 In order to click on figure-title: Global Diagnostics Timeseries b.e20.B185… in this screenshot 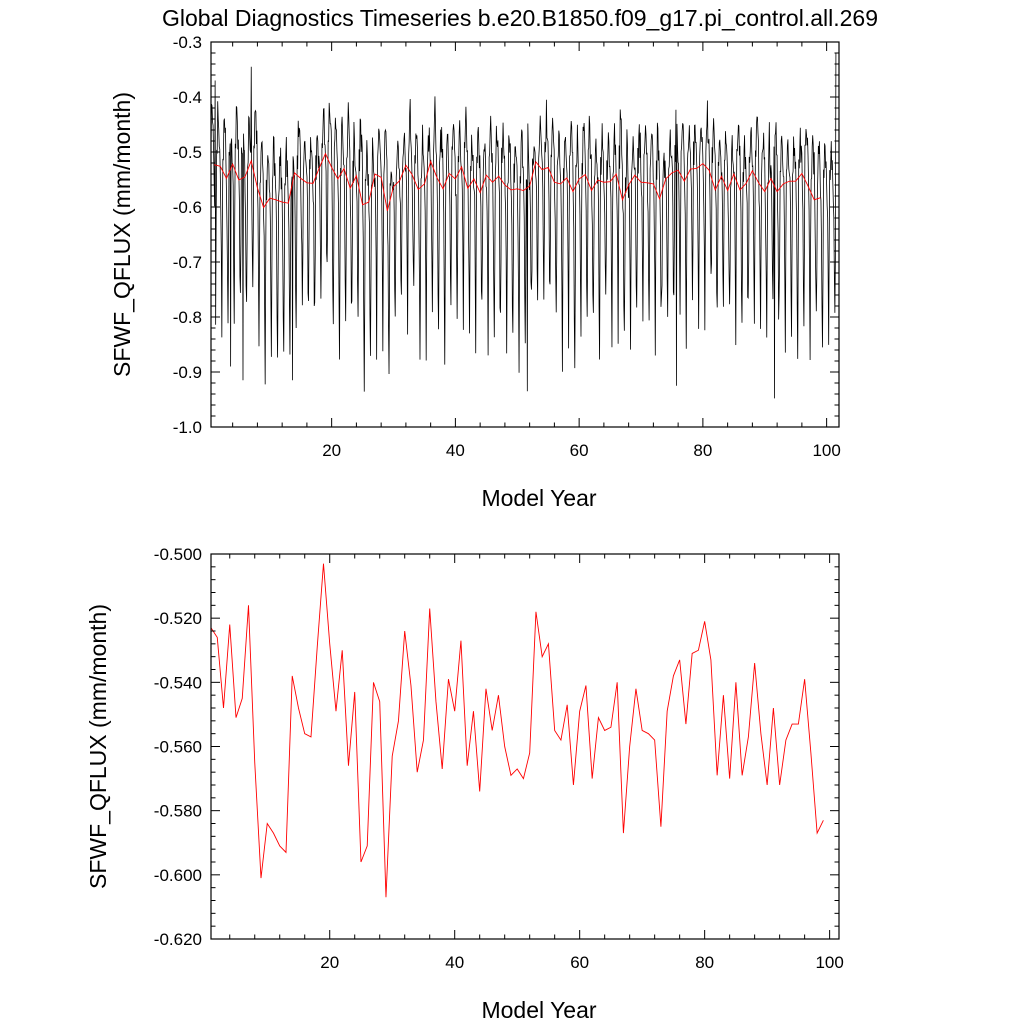, I will do `click(520, 18)`.